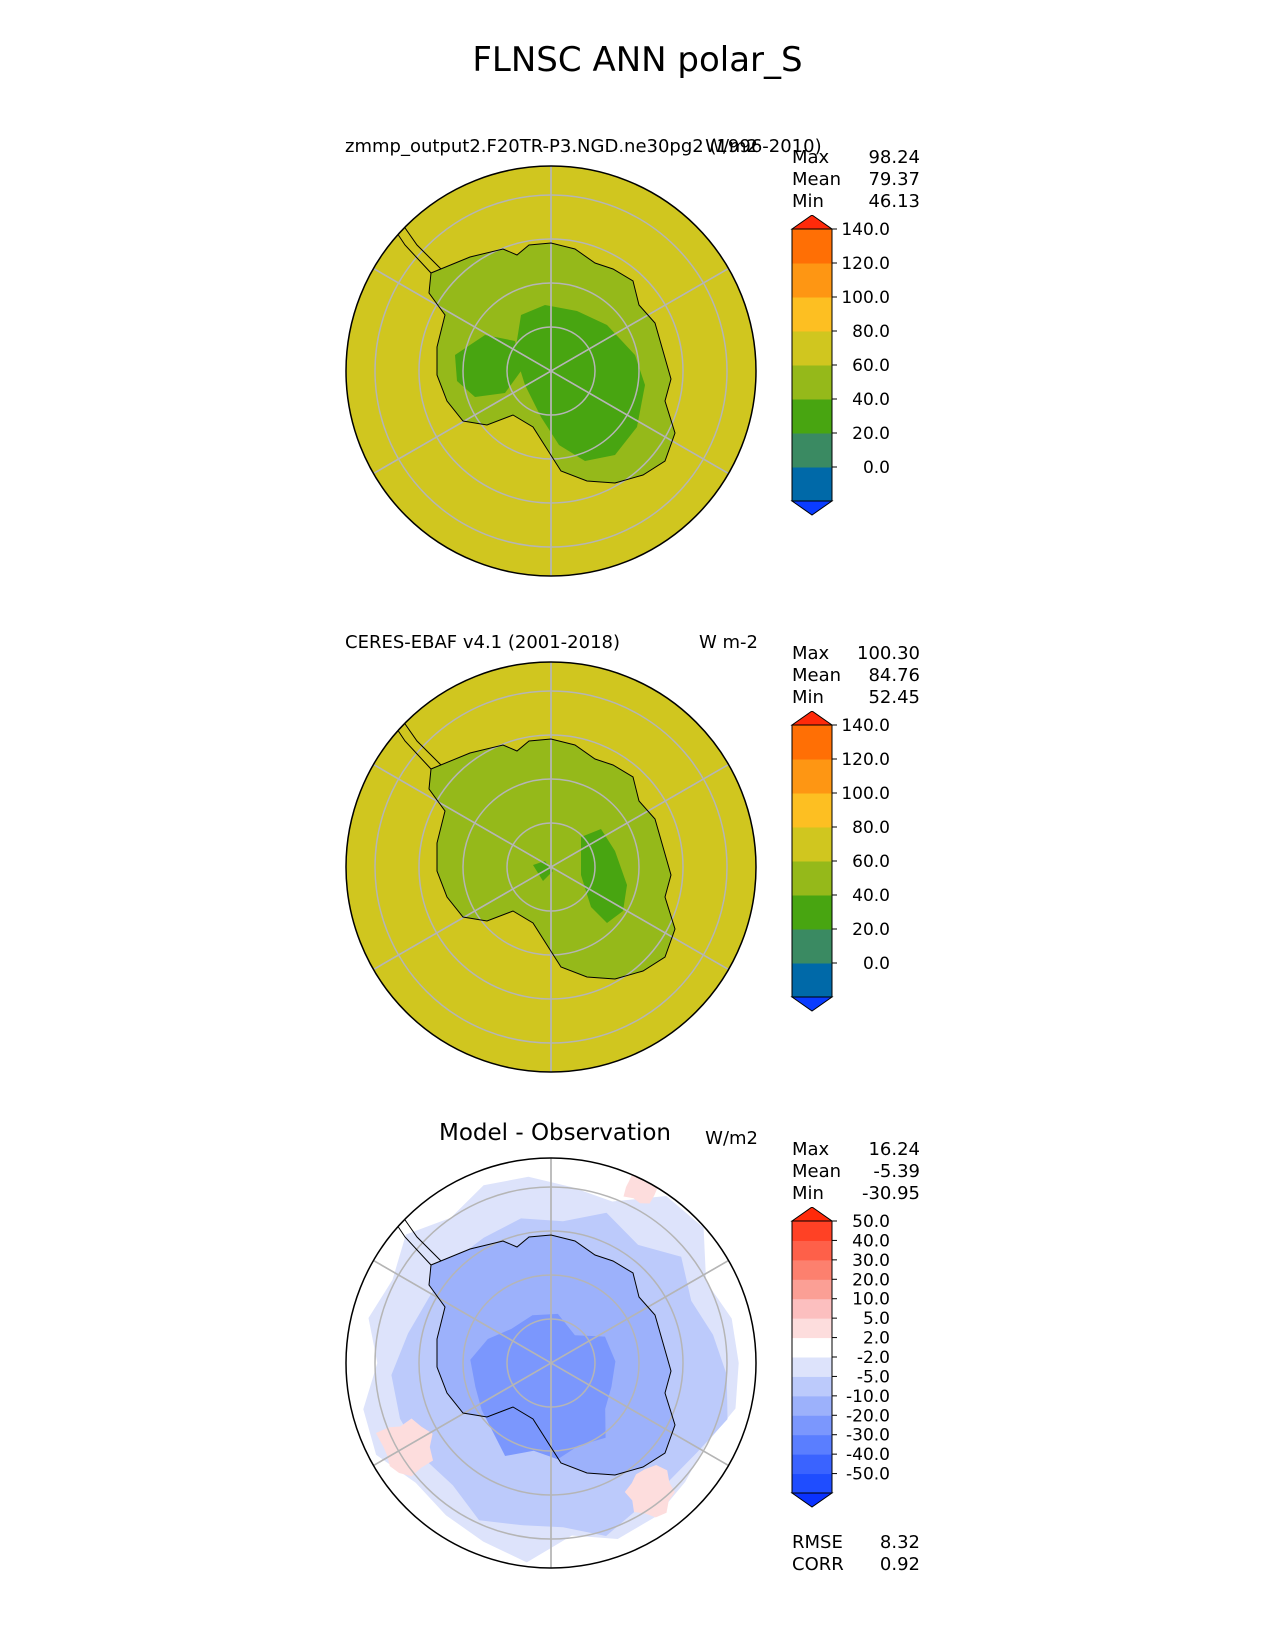  I want to click on stat-label: CORR, so click(818, 1564).